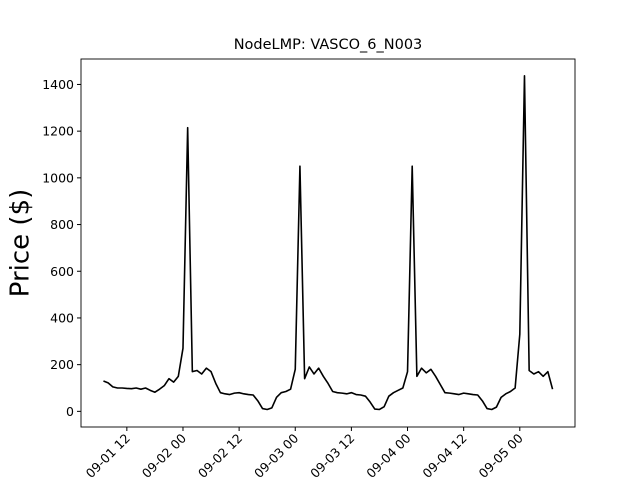  Describe the element at coordinates (444, 455) in the screenshot. I see `x-tick-label: 09-04 12` at that location.